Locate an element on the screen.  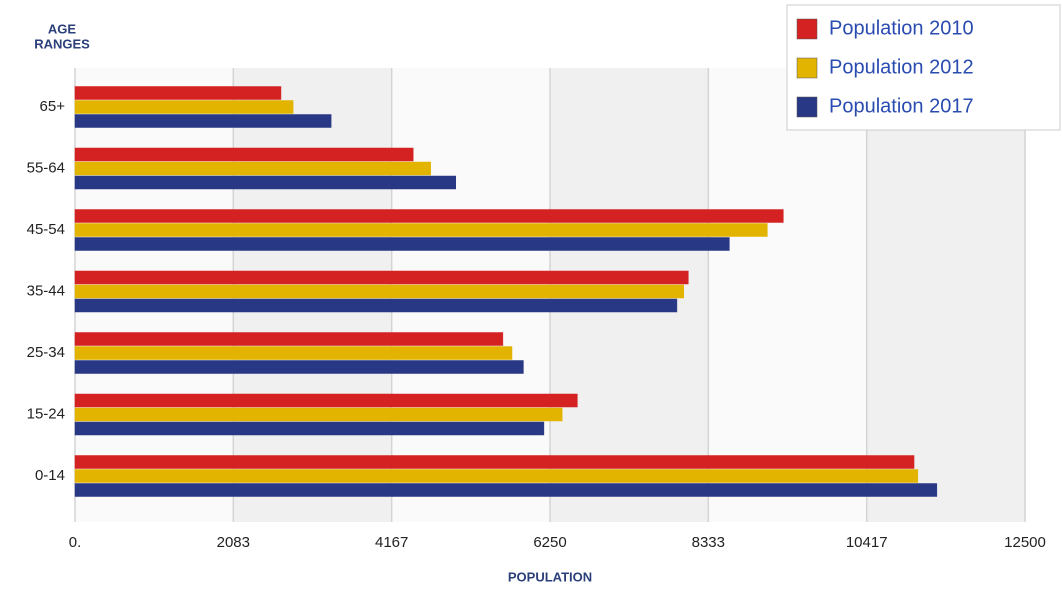
x-tick-label: 0. is located at coordinates (75, 542).